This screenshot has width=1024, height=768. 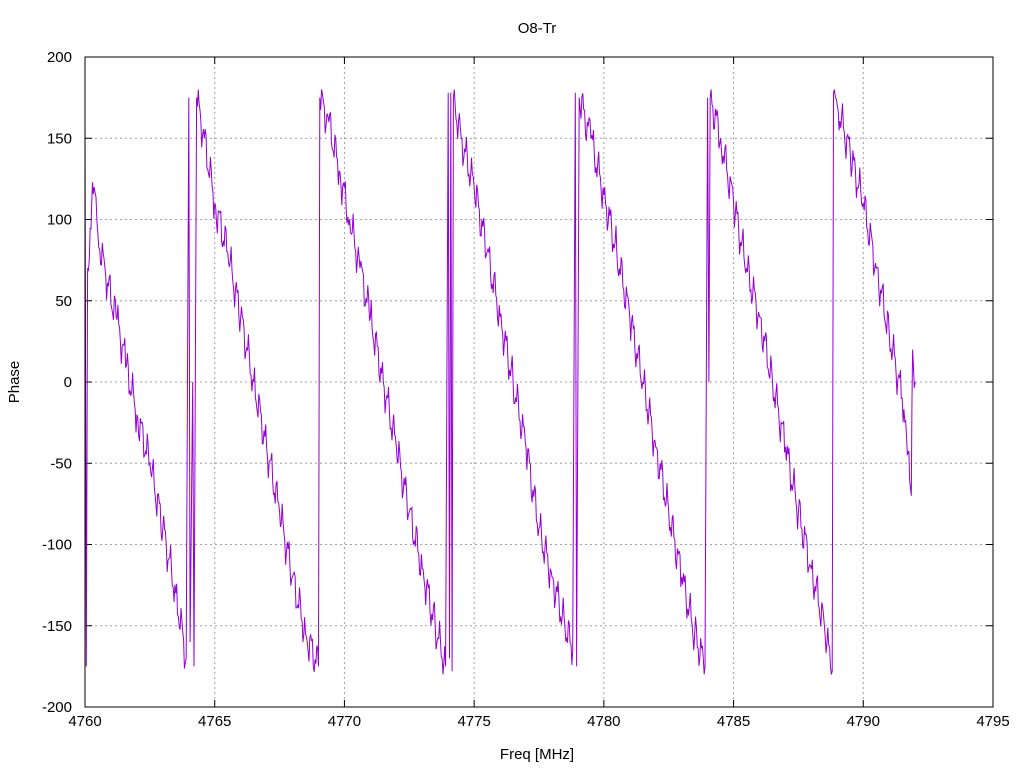 What do you see at coordinates (57, 545) in the screenshot?
I see `y-tick-label: -100` at bounding box center [57, 545].